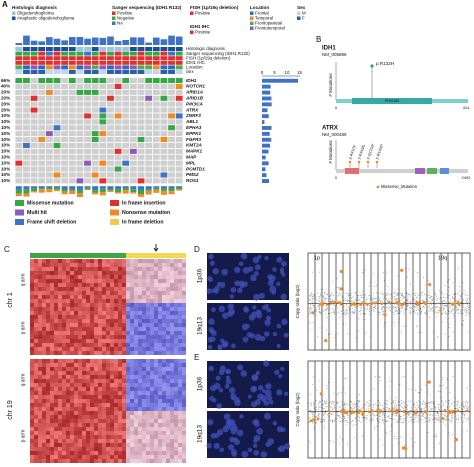 The image size is (474, 467). I want to click on alteration-label: Missense mutation, so click(50, 203).